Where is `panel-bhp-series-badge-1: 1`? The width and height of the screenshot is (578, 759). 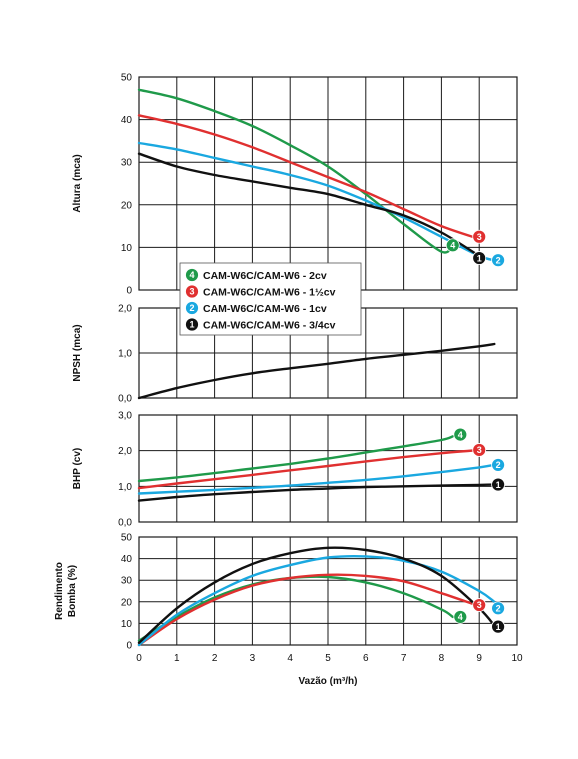
panel-bhp-series-badge-1: 1 is located at coordinates (498, 484).